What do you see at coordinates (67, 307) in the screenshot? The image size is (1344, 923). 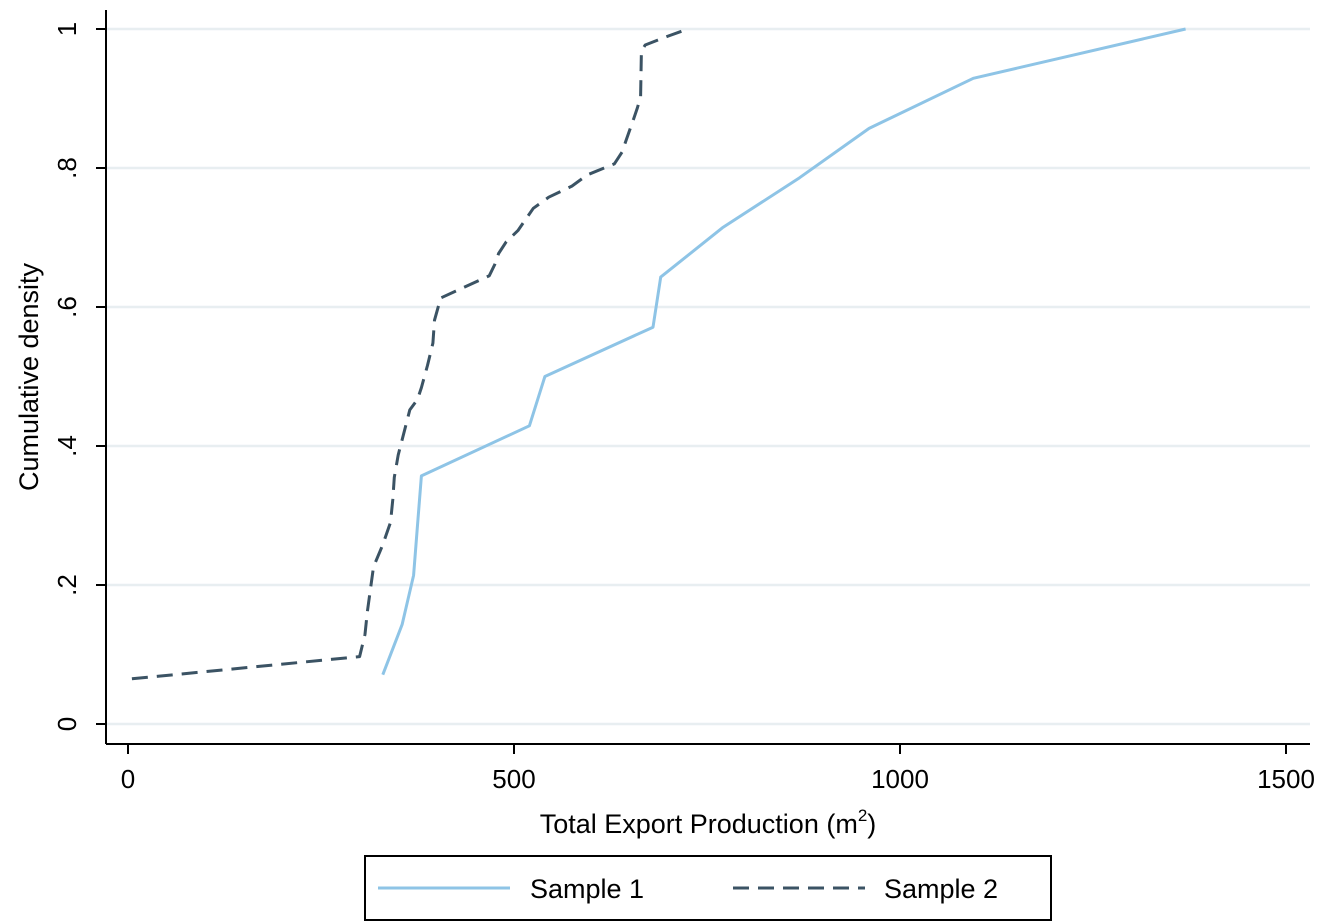 I see `y-tick-label-3: .6` at bounding box center [67, 307].